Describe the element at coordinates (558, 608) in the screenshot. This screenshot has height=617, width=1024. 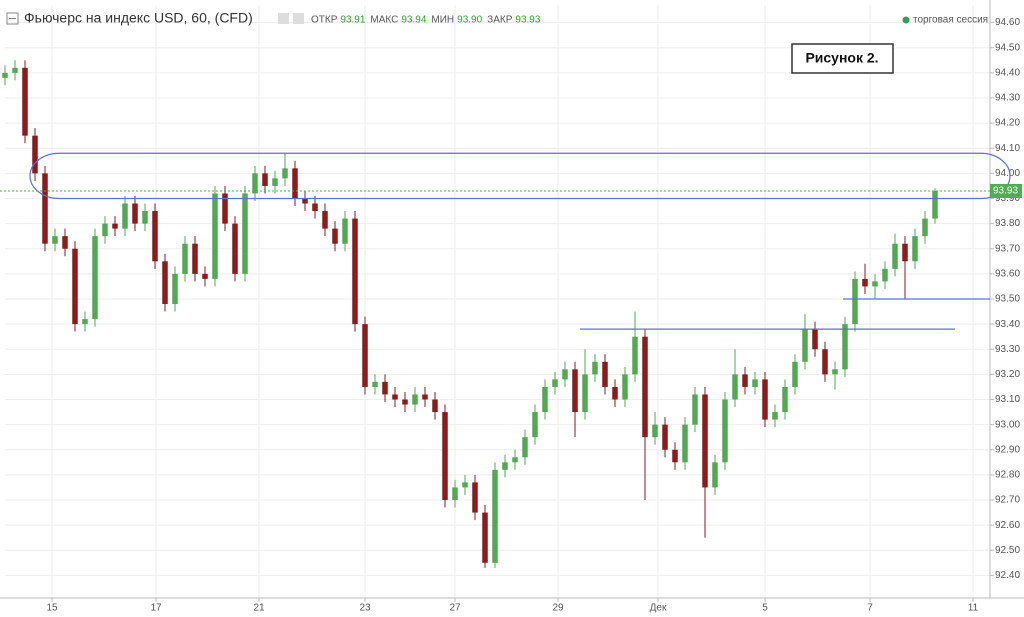
I see `x-tick-label: 29` at that location.